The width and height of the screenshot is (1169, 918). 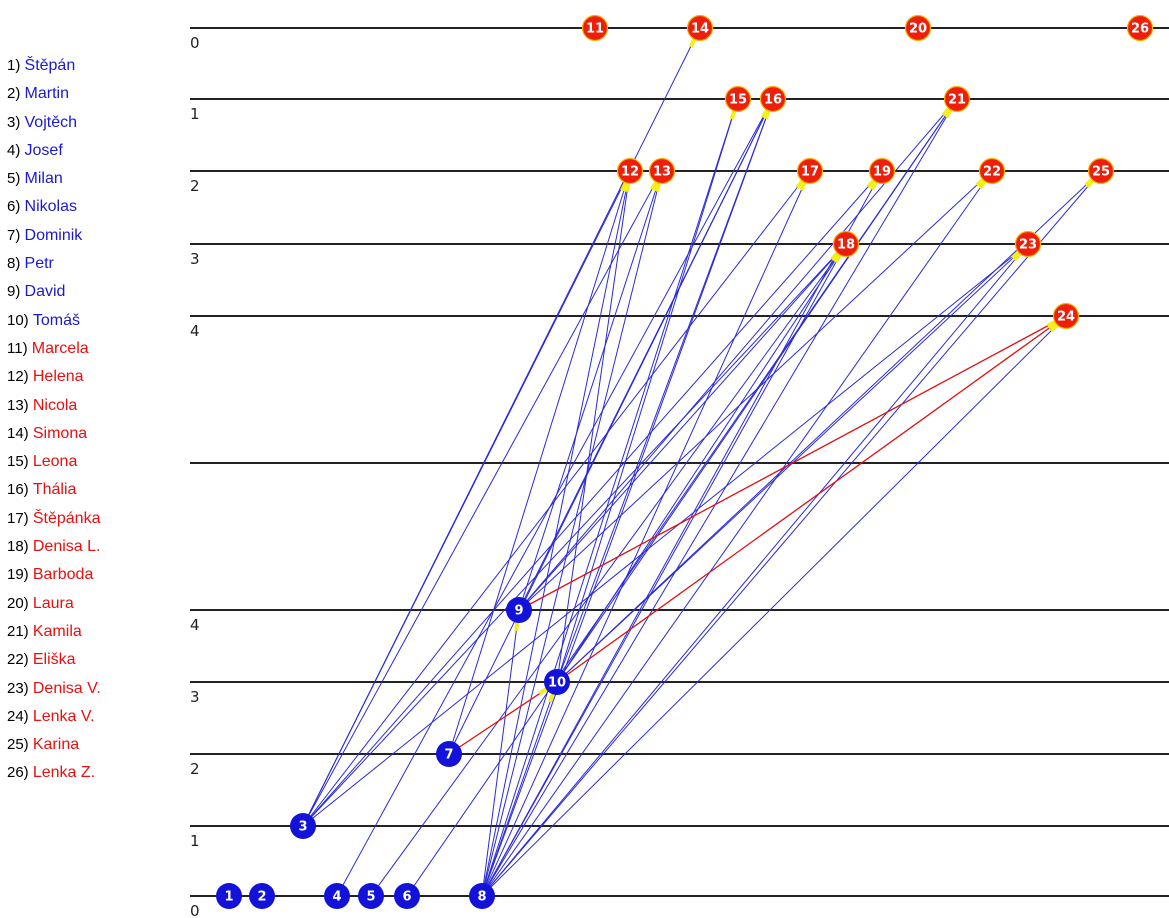 I want to click on girl-node: 13, so click(x=662, y=171).